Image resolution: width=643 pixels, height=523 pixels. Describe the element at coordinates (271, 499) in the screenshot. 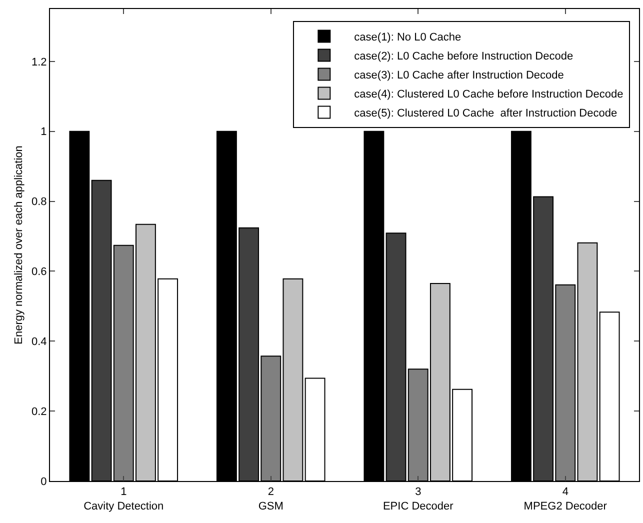

I see `x-tick-label: 2 GSM` at that location.